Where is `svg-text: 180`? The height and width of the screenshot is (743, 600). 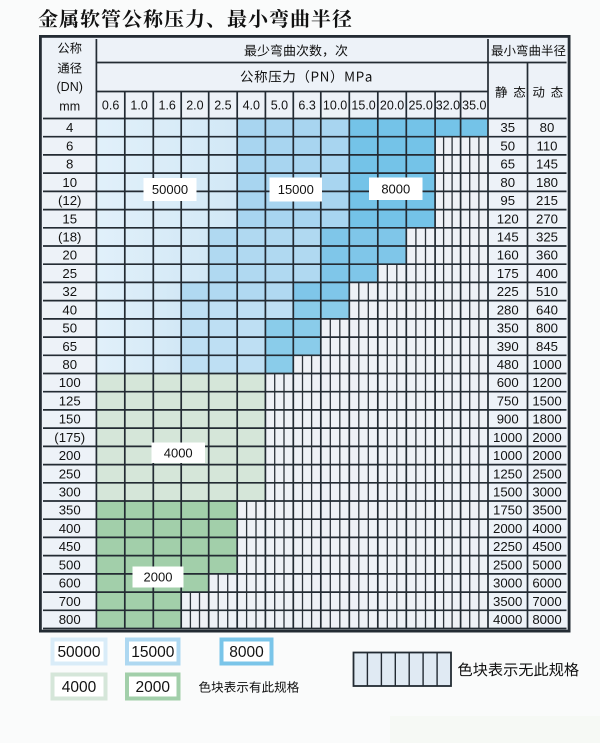
svg-text: 180 is located at coordinates (547, 182).